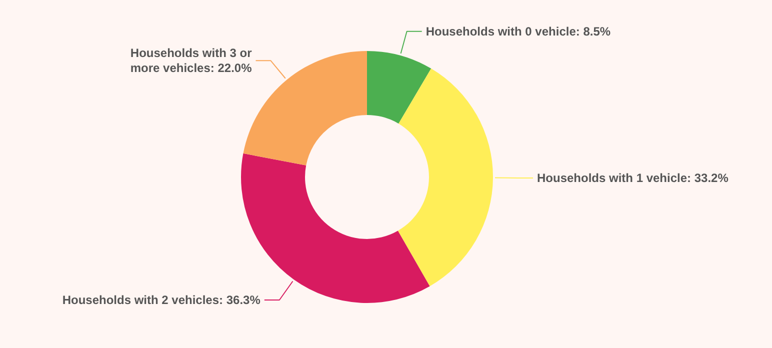 Image resolution: width=772 pixels, height=348 pixels. Describe the element at coordinates (632, 177) in the screenshot. I see `slice-label: Households with 1 vehicle: 33.2%` at that location.